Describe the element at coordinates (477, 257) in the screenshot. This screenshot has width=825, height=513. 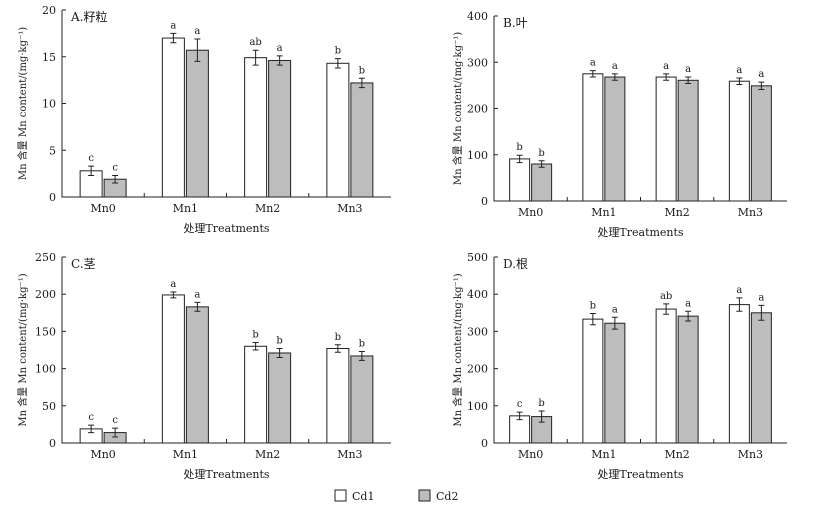
I see `y-tick-label: 500` at that location.